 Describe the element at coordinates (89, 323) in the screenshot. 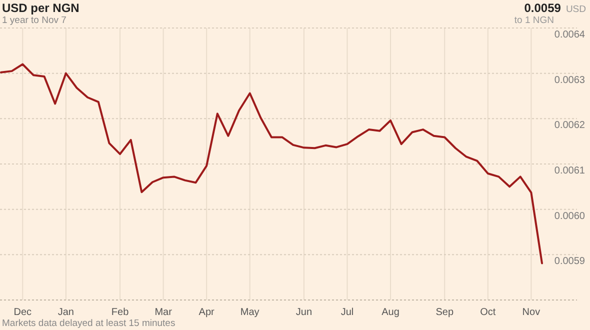

I see `text: Markets data delayed at least 15 minutes` at that location.